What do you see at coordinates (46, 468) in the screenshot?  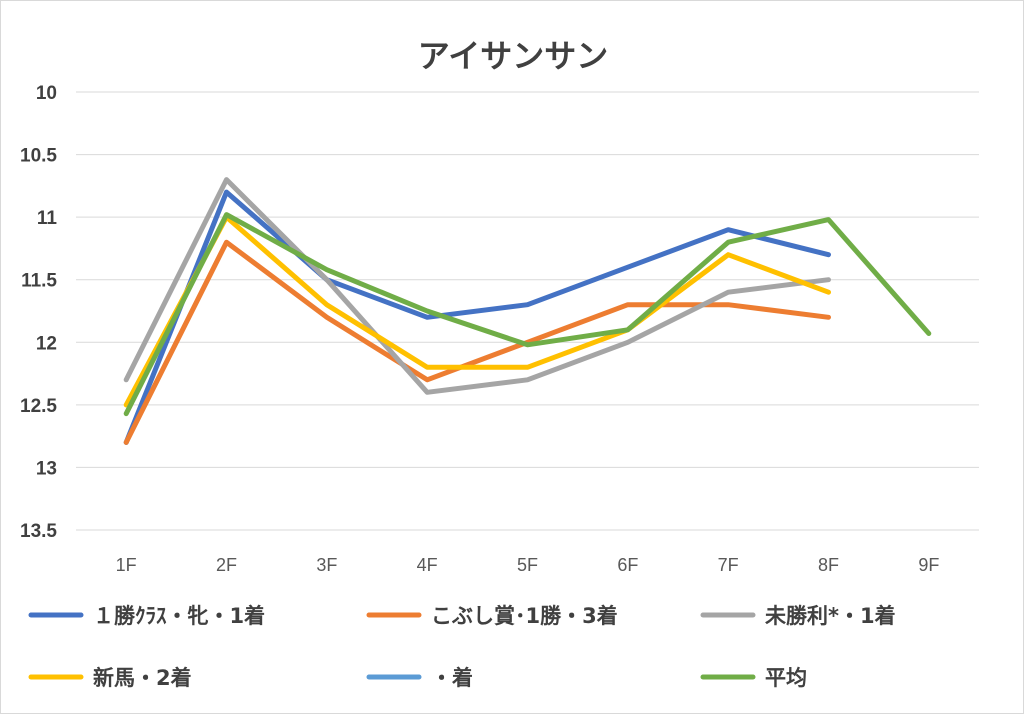 I see `y-tick-label: 13` at bounding box center [46, 468].